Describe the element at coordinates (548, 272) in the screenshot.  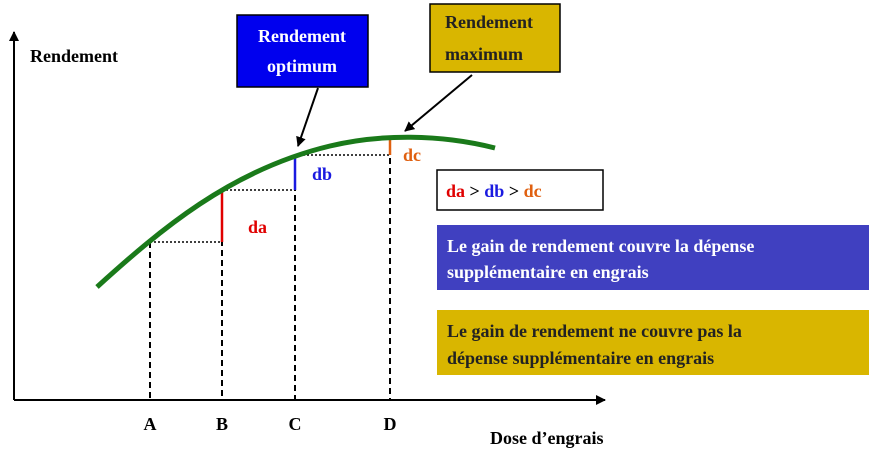
I see `legend-text: supplémentaire en engrais` at that location.